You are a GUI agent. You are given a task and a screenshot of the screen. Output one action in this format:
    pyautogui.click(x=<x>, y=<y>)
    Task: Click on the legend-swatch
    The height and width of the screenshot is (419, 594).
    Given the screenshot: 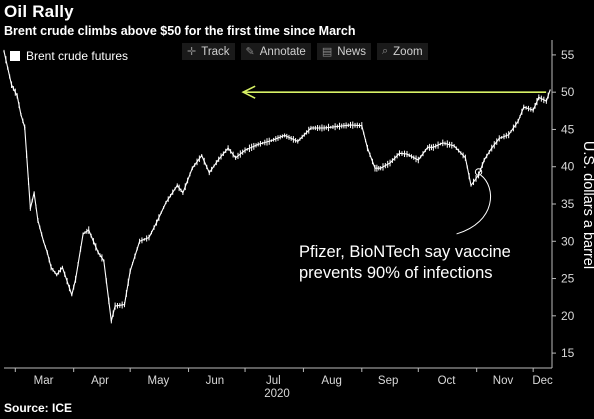 What is the action you would take?
    pyautogui.click(x=15, y=56)
    